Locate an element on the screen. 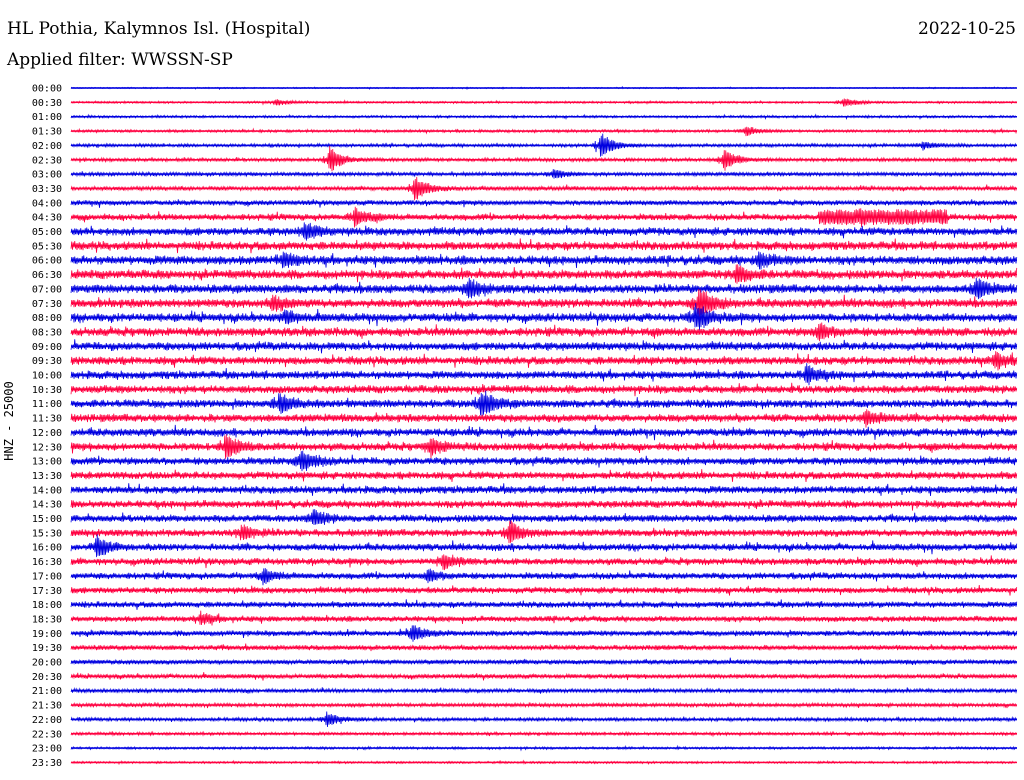  time-tick-label: 01:30 is located at coordinates (47, 132).